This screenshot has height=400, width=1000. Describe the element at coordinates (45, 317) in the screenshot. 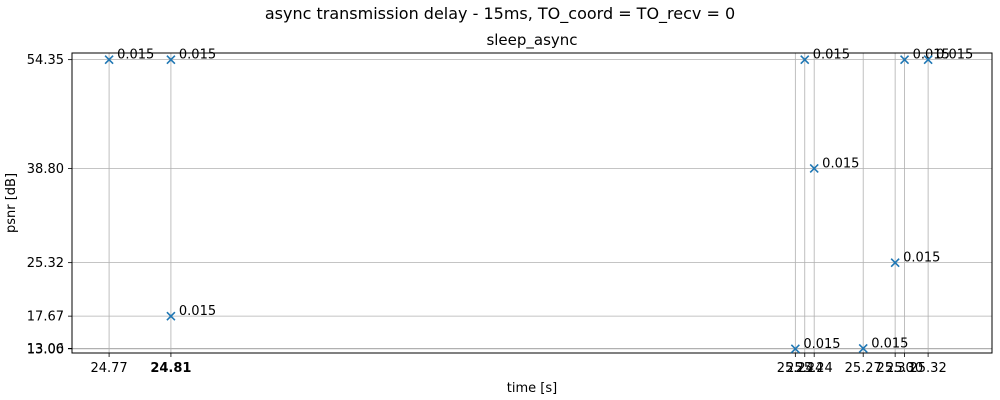

I see `y-tick-label: 17.67` at that location.